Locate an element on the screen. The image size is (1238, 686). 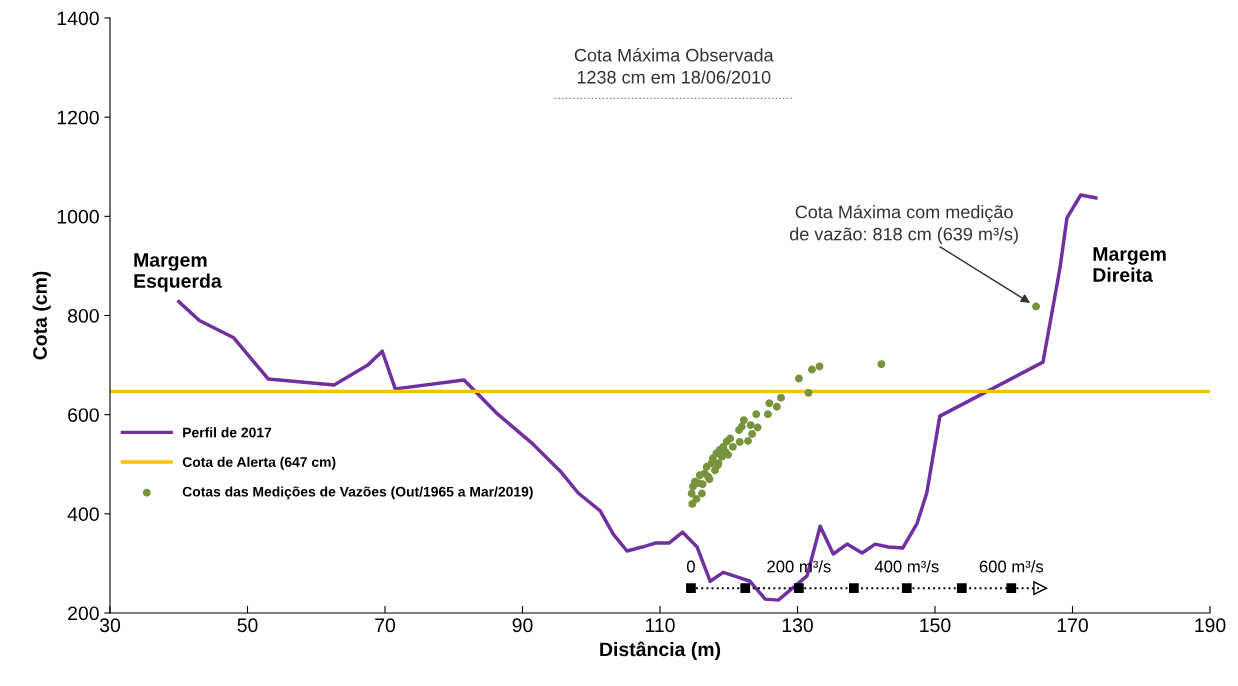
annotation: 0 is located at coordinates (690, 566).